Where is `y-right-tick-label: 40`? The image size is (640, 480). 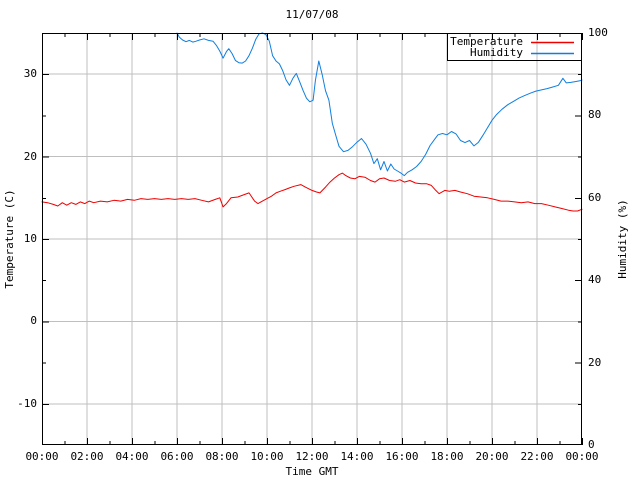 y-right-tick-label: 40 is located at coordinates (595, 280).